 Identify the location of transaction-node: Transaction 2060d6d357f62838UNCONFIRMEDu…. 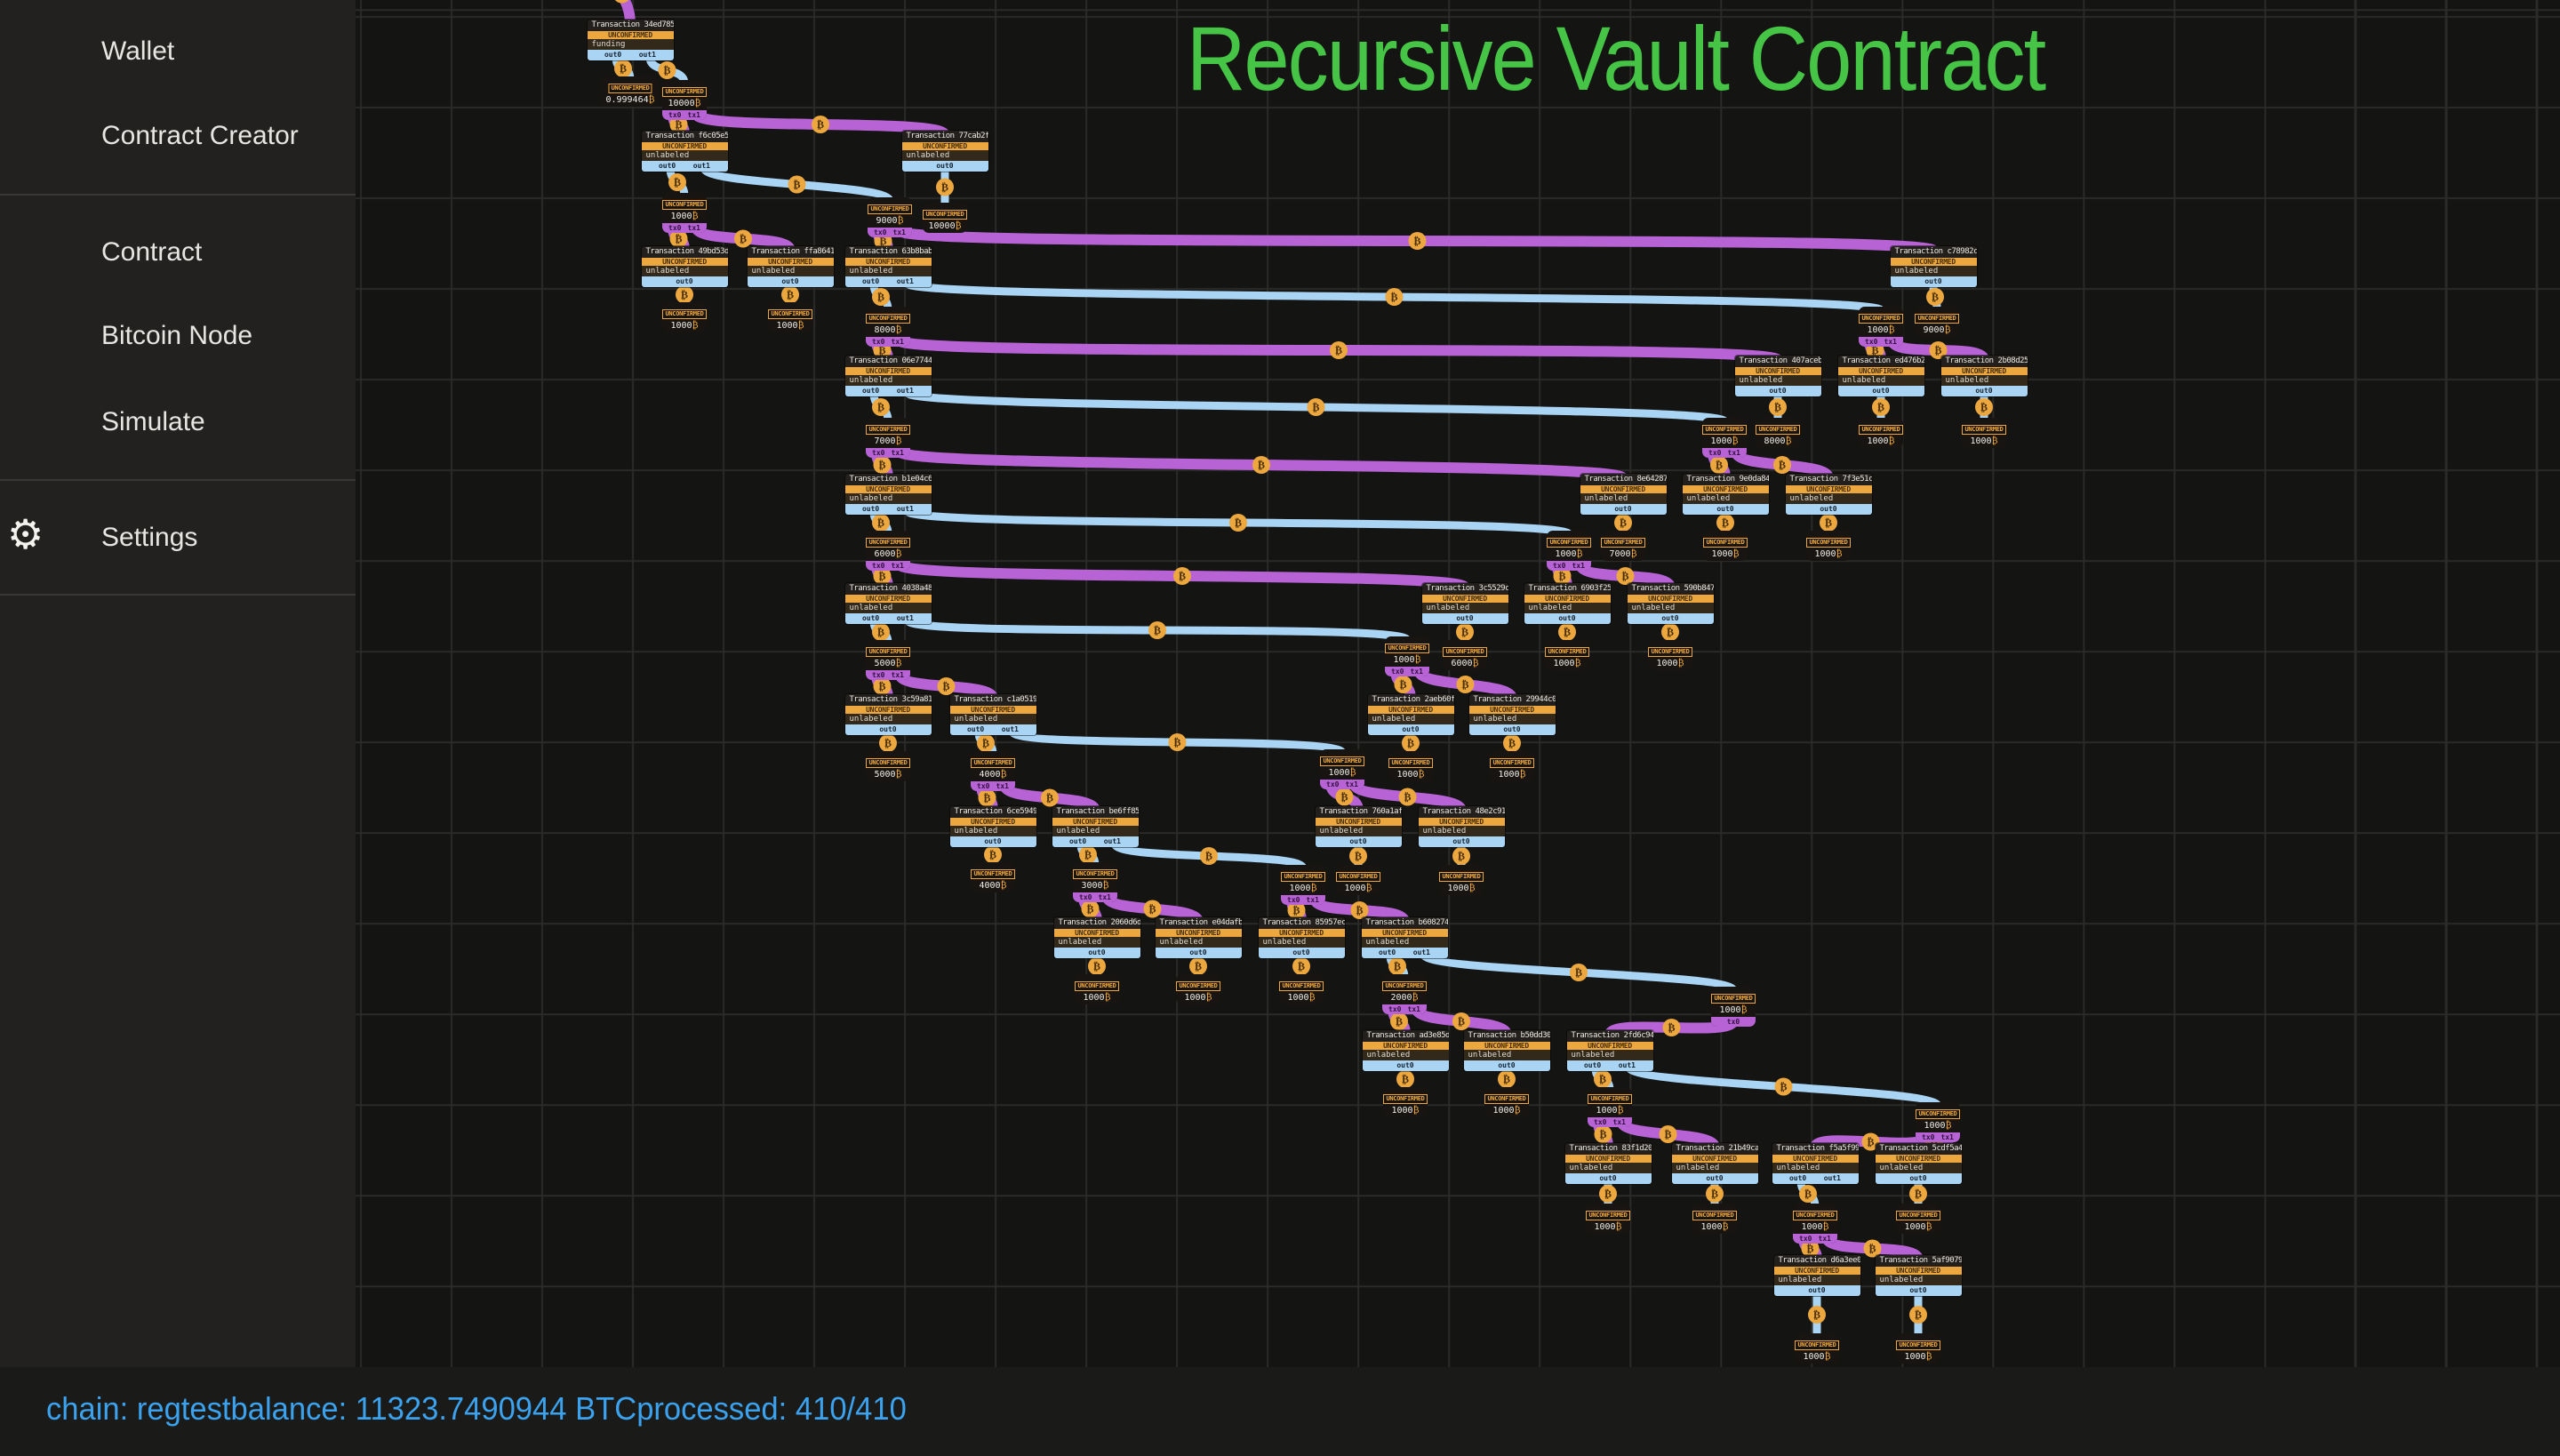
(1096, 937).